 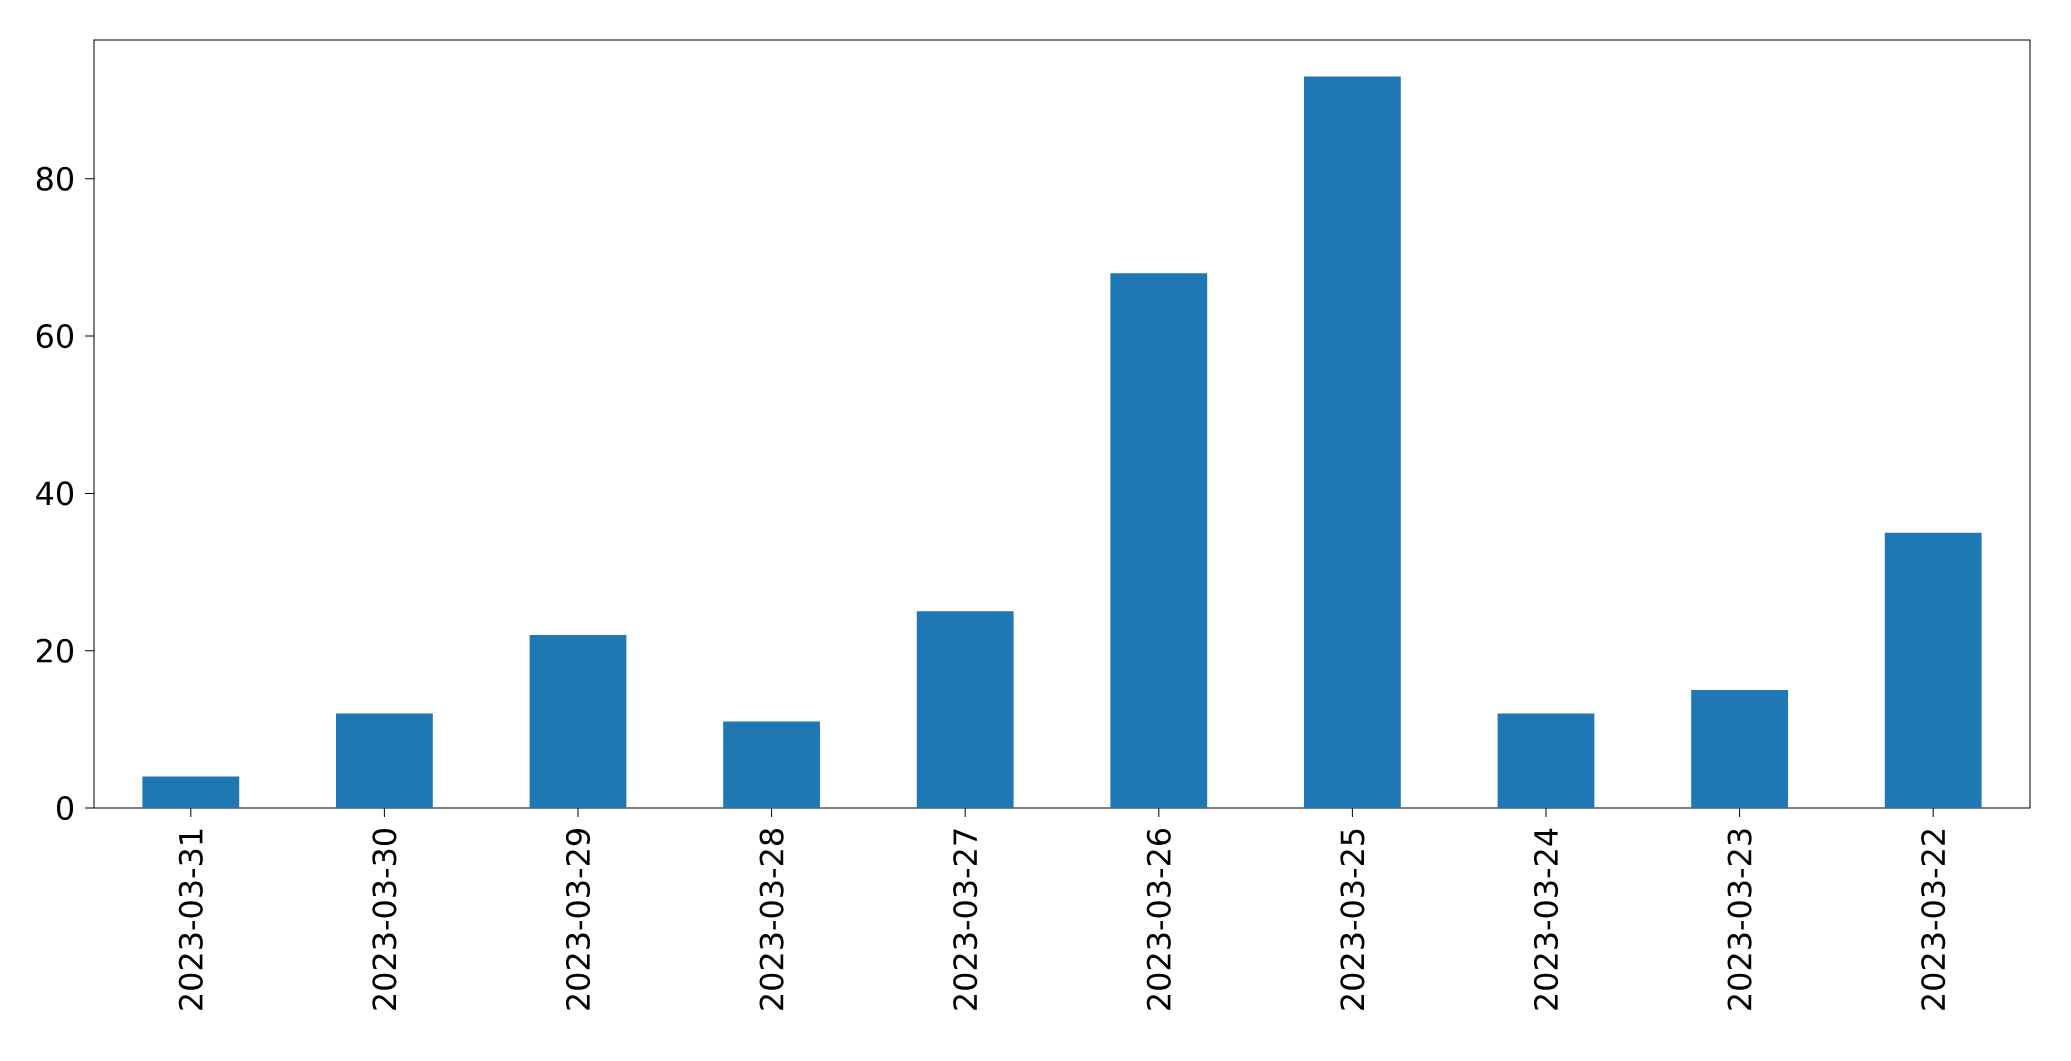 I want to click on x-tick-label: 2023-03-24, so click(x=1546, y=919).